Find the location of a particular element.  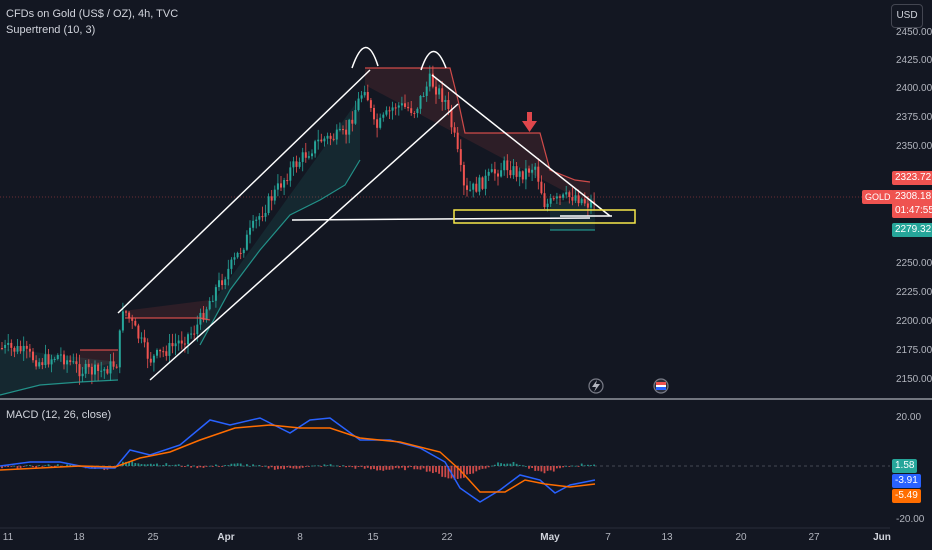

price-tick: 2175.00 is located at coordinates (914, 350).